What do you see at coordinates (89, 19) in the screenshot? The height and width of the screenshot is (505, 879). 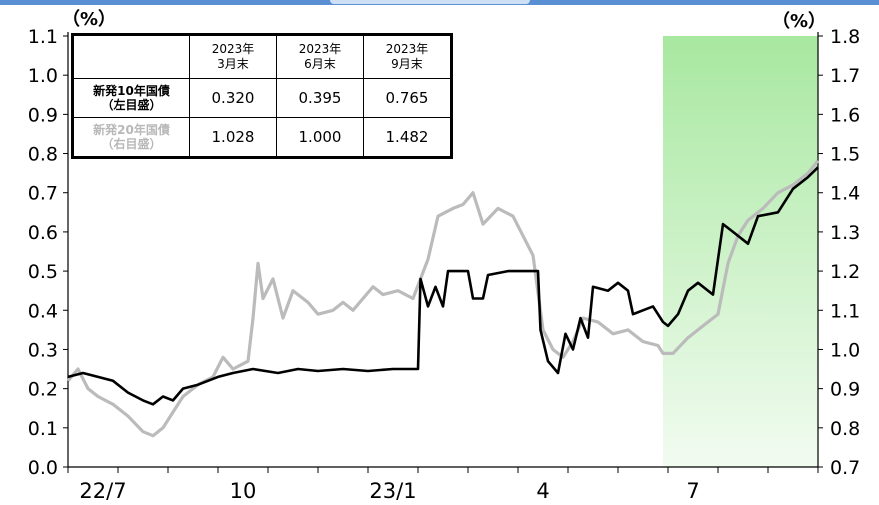 I see `left-axis-unit: （%）` at bounding box center [89, 19].